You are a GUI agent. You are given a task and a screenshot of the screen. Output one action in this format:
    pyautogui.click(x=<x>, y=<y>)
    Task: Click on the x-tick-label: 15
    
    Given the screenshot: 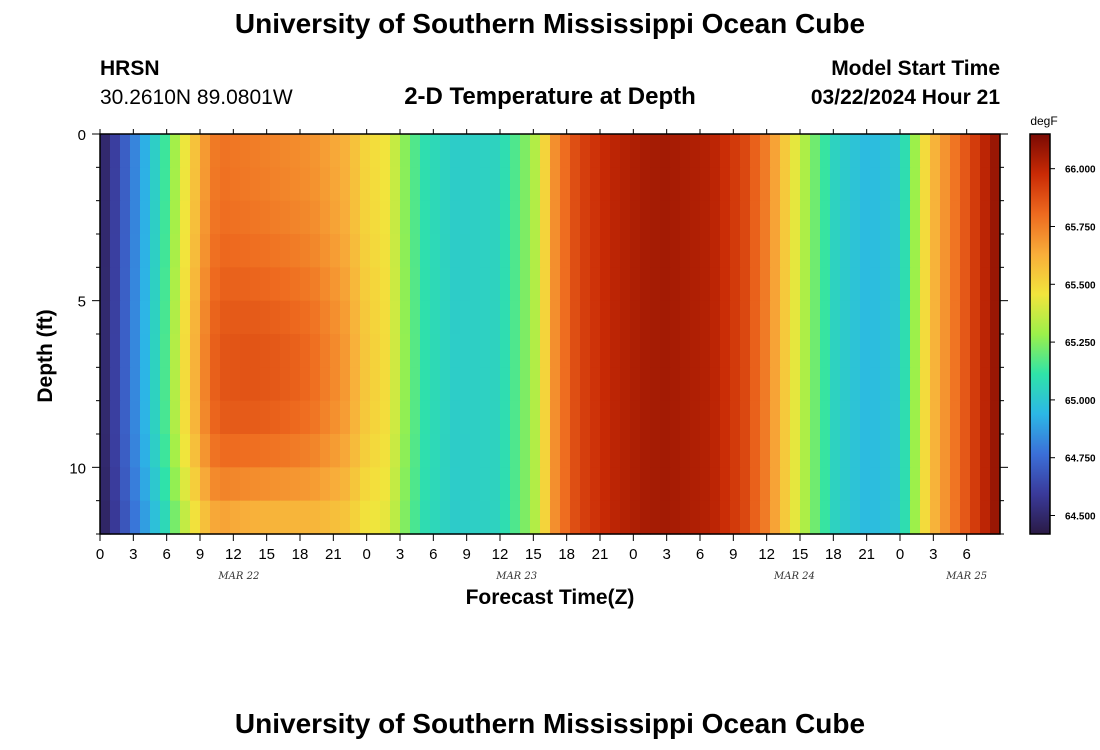 What is the action you would take?
    pyautogui.click(x=800, y=554)
    